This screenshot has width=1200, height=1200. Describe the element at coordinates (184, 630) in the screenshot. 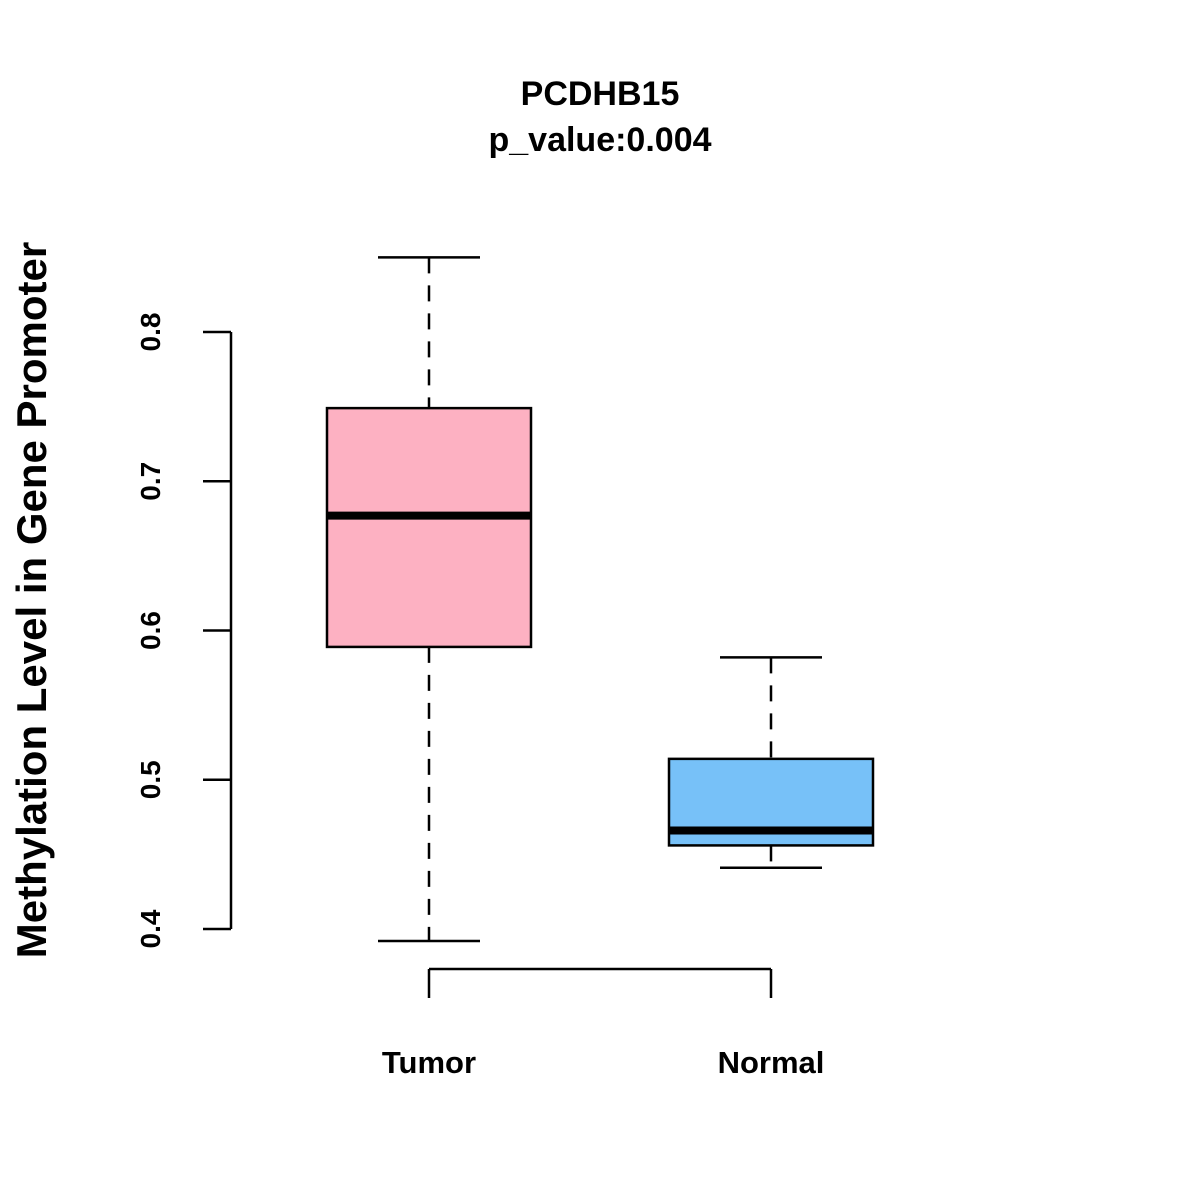

I see `y-axis: 0.4 0.5 0.6 0.7 0.8` at that location.